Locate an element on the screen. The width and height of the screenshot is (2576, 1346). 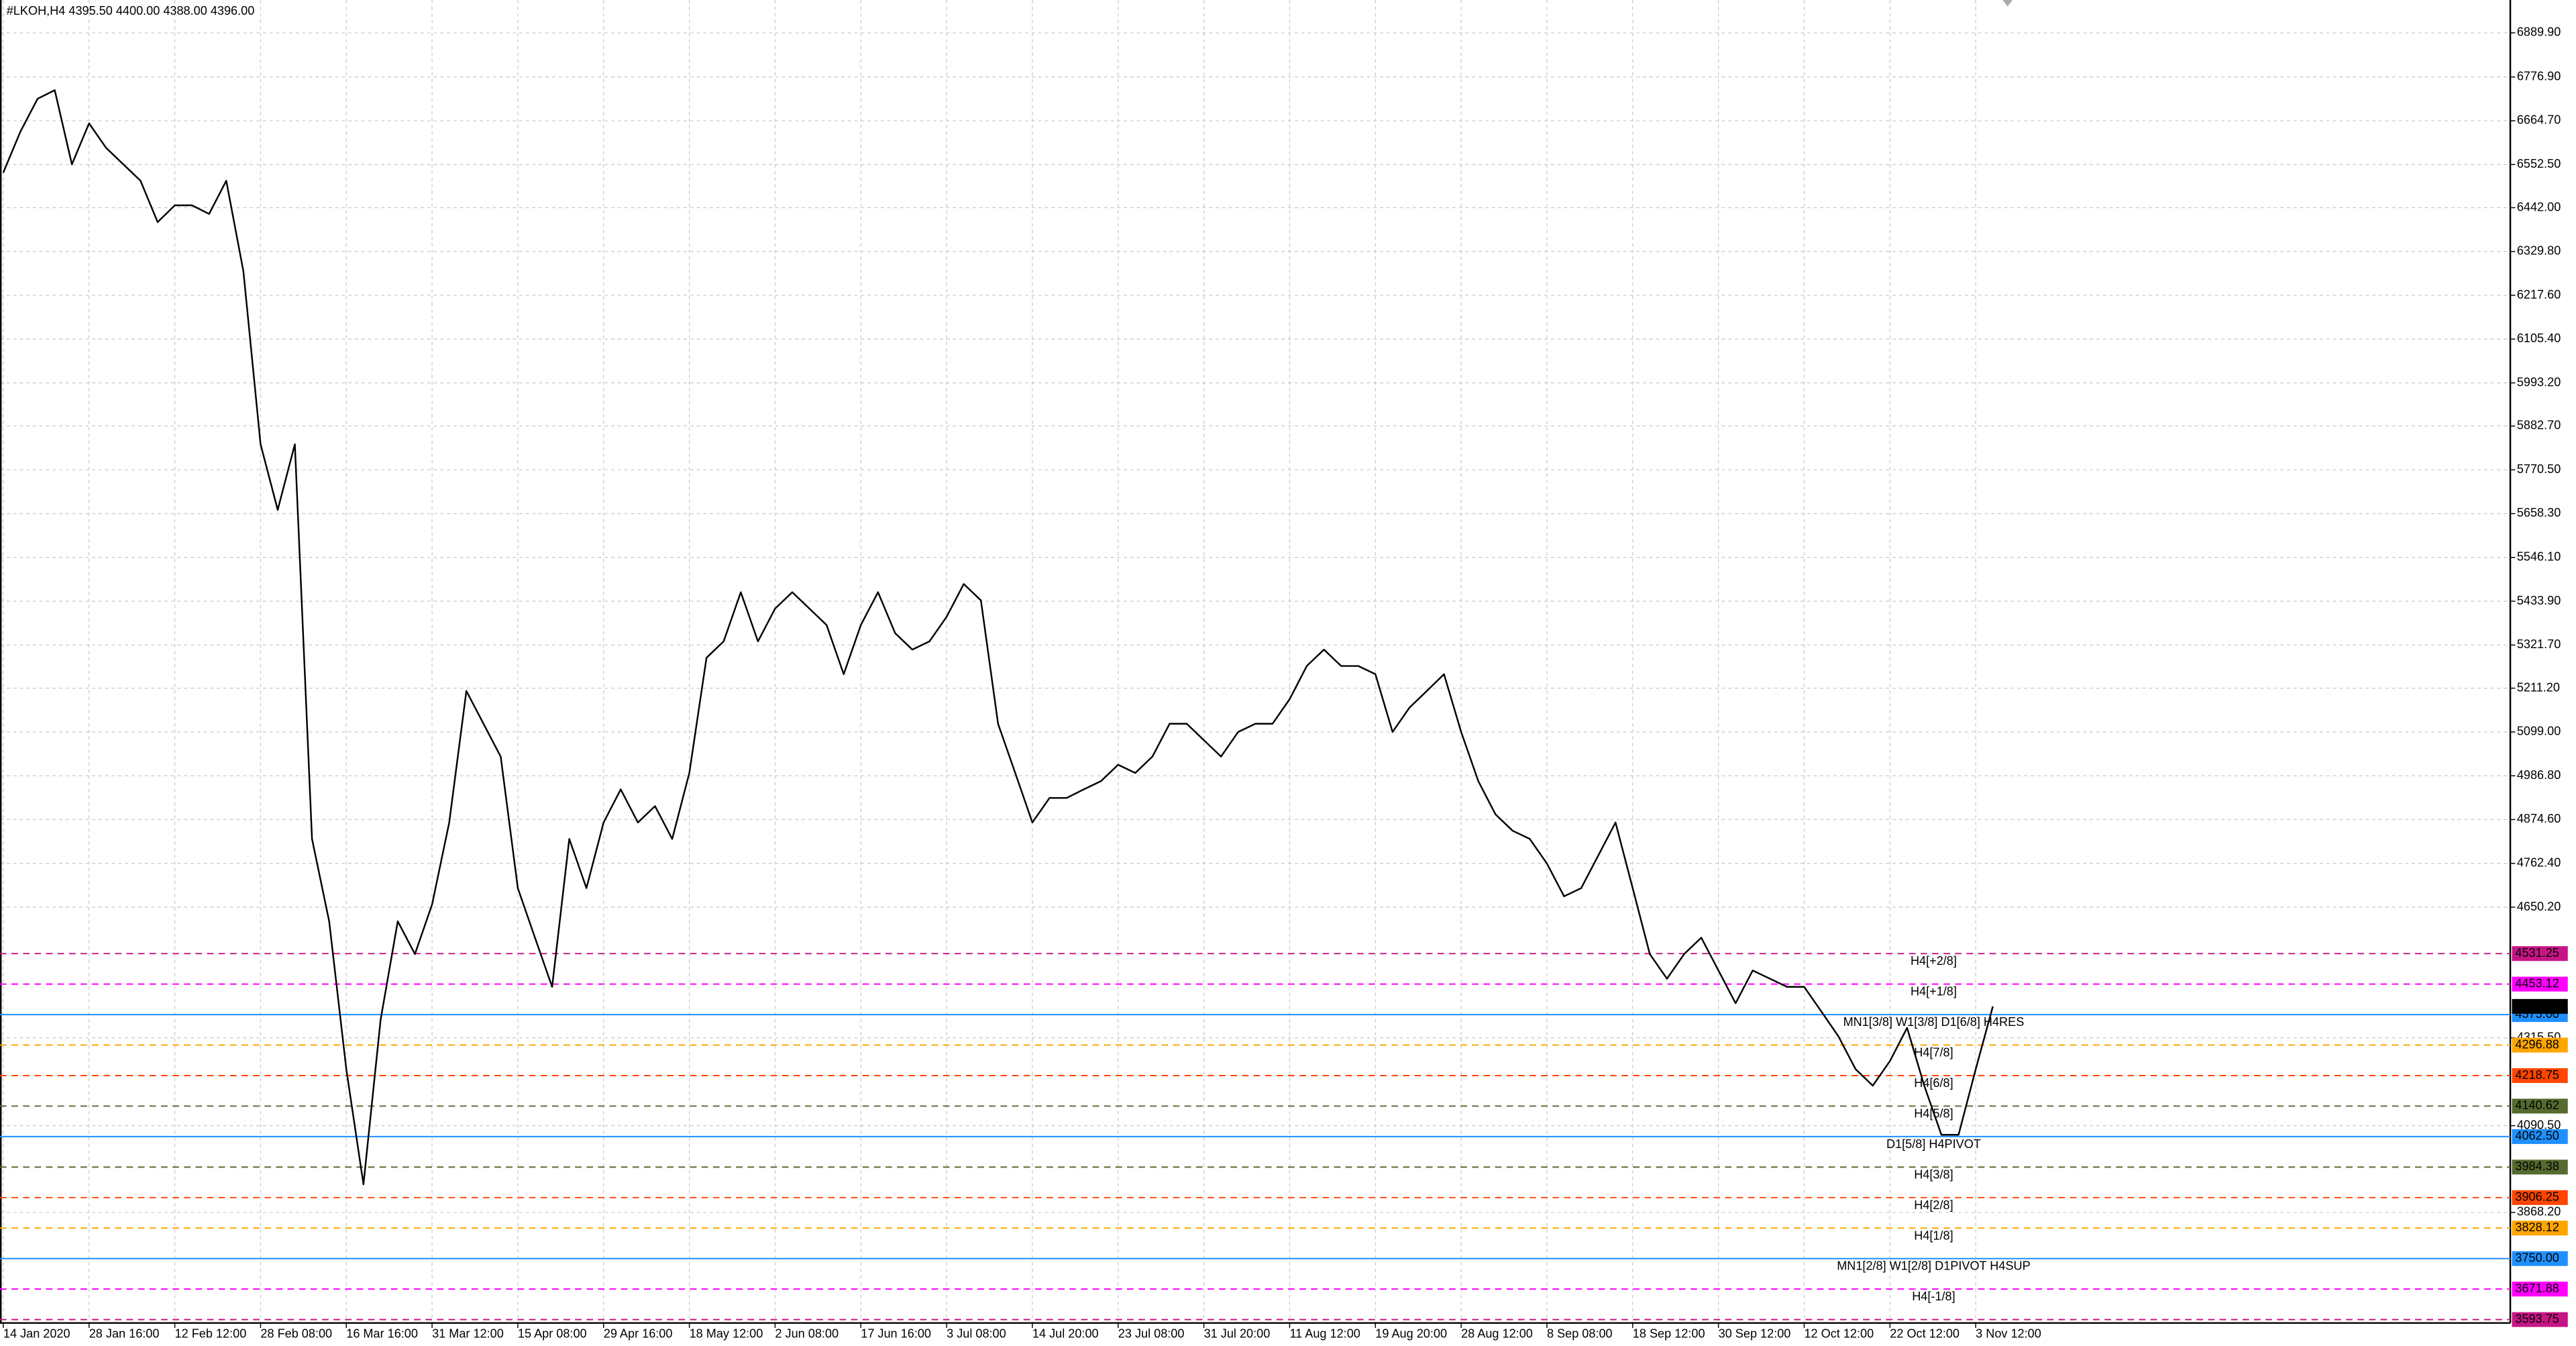
x-tick-label: 12 Feb 12:00 is located at coordinates (211, 1334).